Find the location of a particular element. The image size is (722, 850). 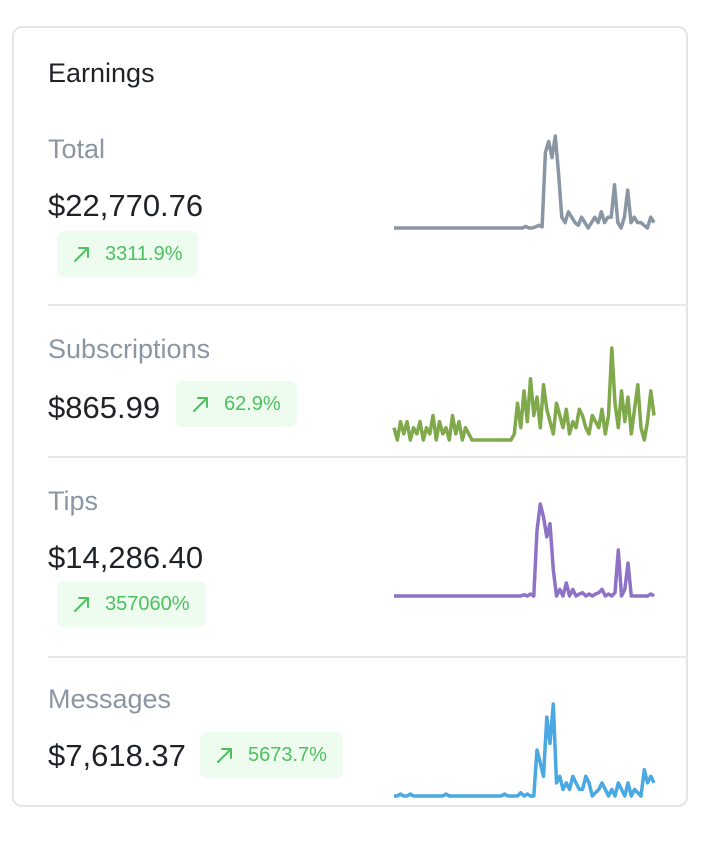

row-label-total: Total is located at coordinates (77, 149).